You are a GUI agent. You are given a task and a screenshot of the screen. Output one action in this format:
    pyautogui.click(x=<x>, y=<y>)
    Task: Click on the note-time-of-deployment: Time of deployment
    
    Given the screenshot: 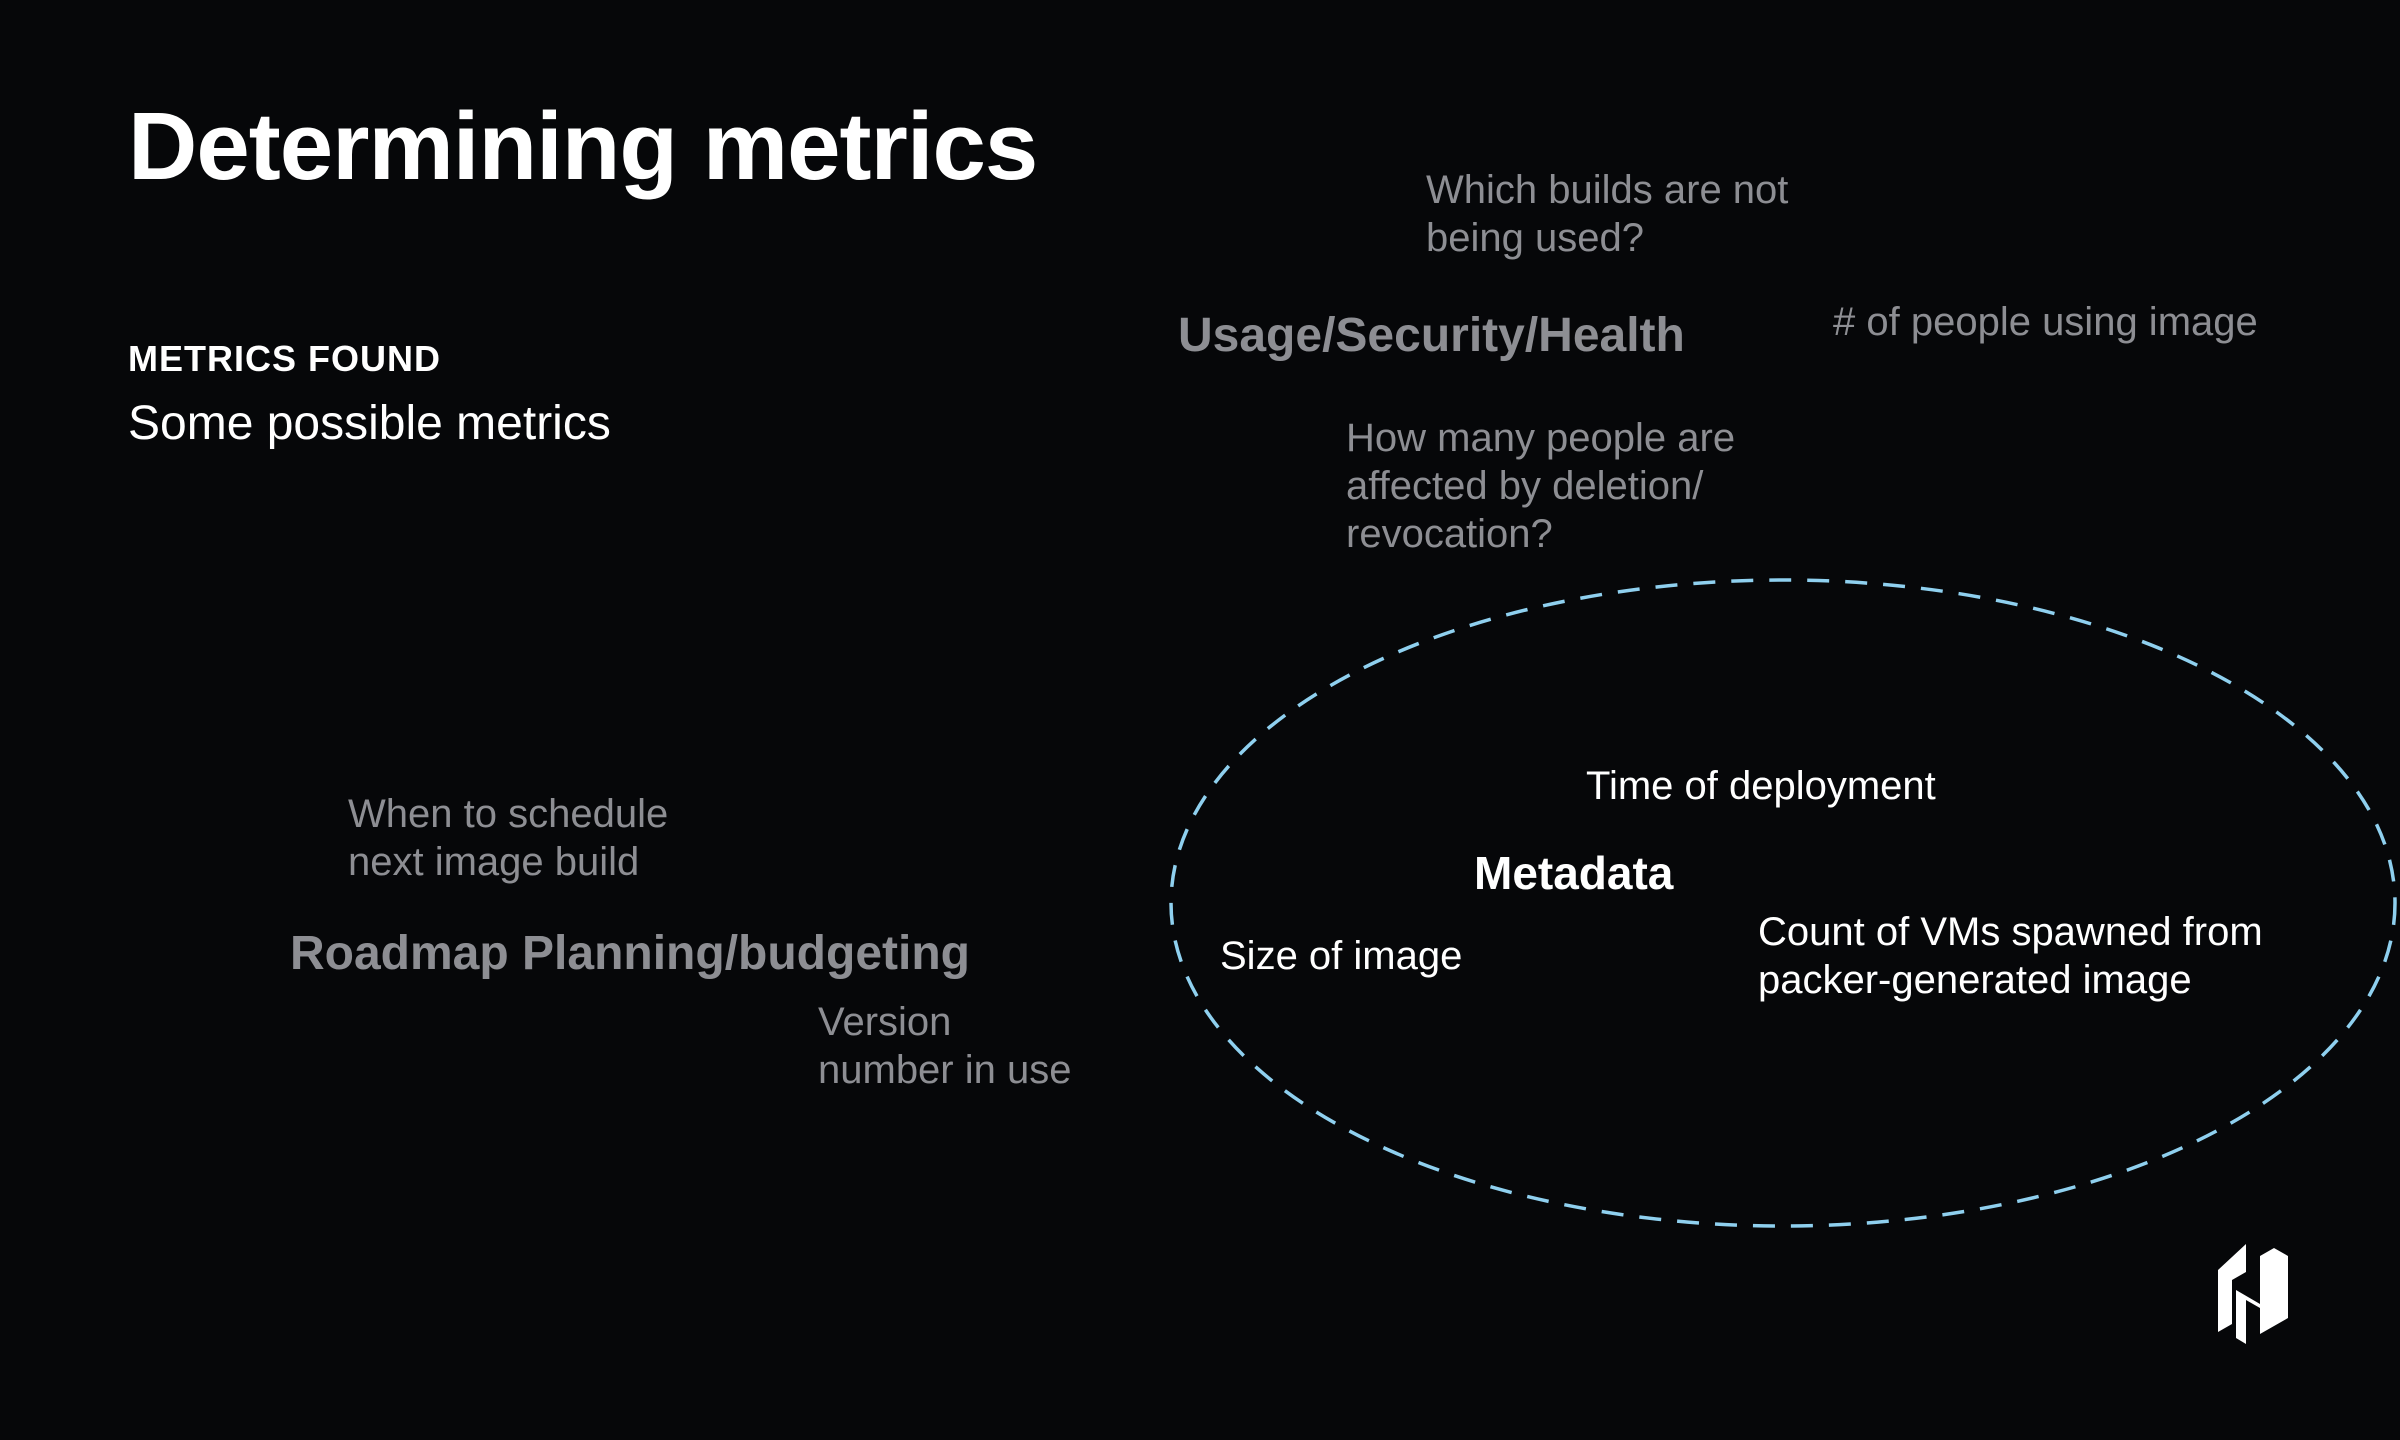 What is the action you would take?
    pyautogui.click(x=1761, y=786)
    